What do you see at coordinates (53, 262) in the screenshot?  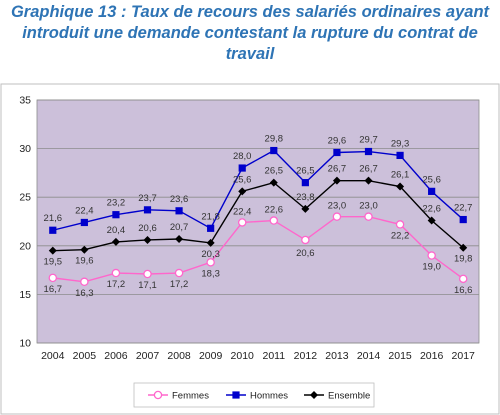 I see `data-label-ensemble: 19,5` at bounding box center [53, 262].